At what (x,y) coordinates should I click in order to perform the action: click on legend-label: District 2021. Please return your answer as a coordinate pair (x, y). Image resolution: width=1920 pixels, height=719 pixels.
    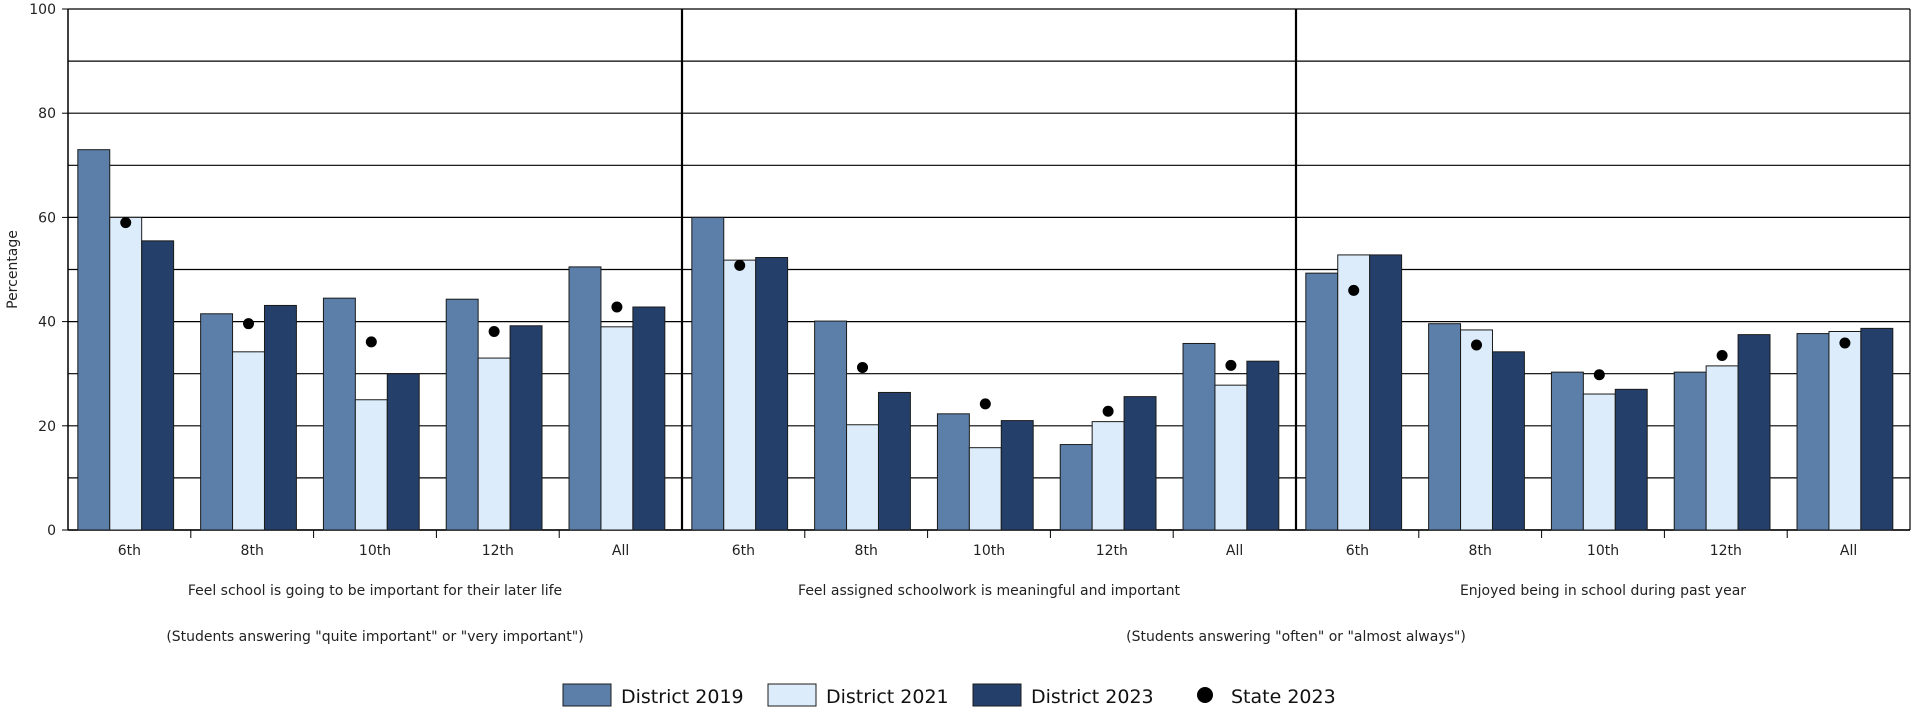
    Looking at the image, I should click on (887, 697).